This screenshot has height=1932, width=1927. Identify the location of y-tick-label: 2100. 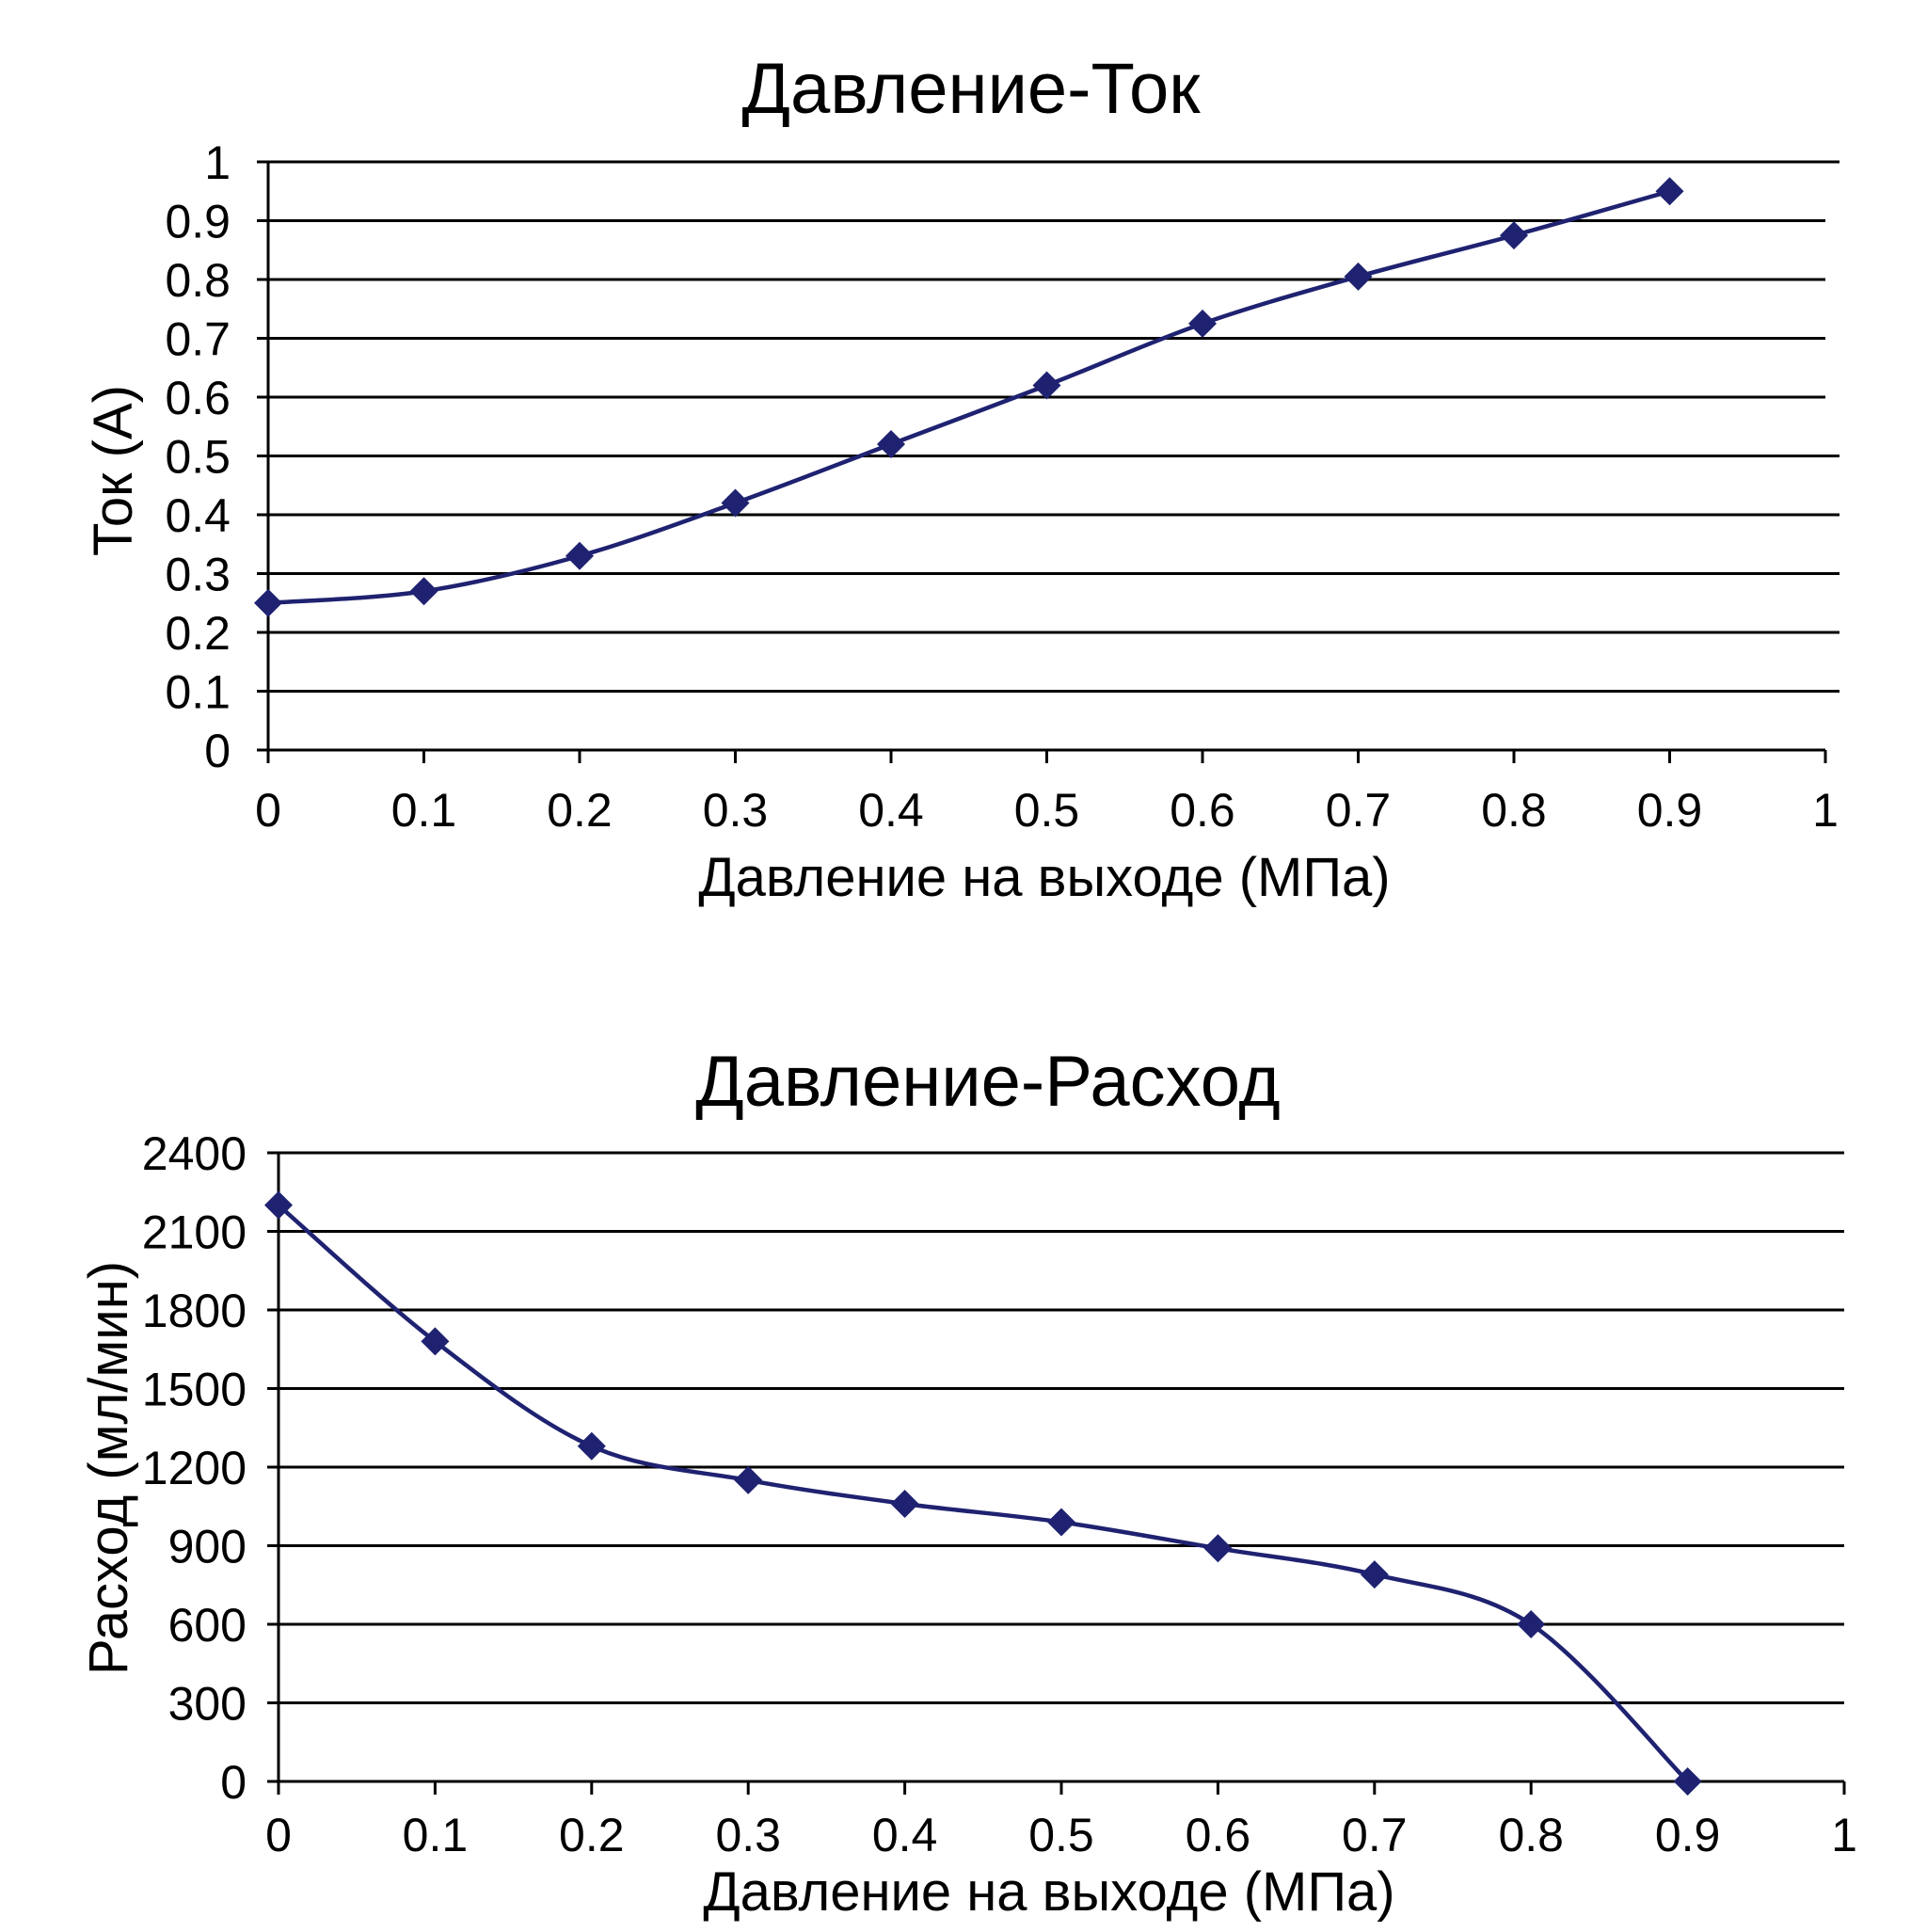
(194, 1232).